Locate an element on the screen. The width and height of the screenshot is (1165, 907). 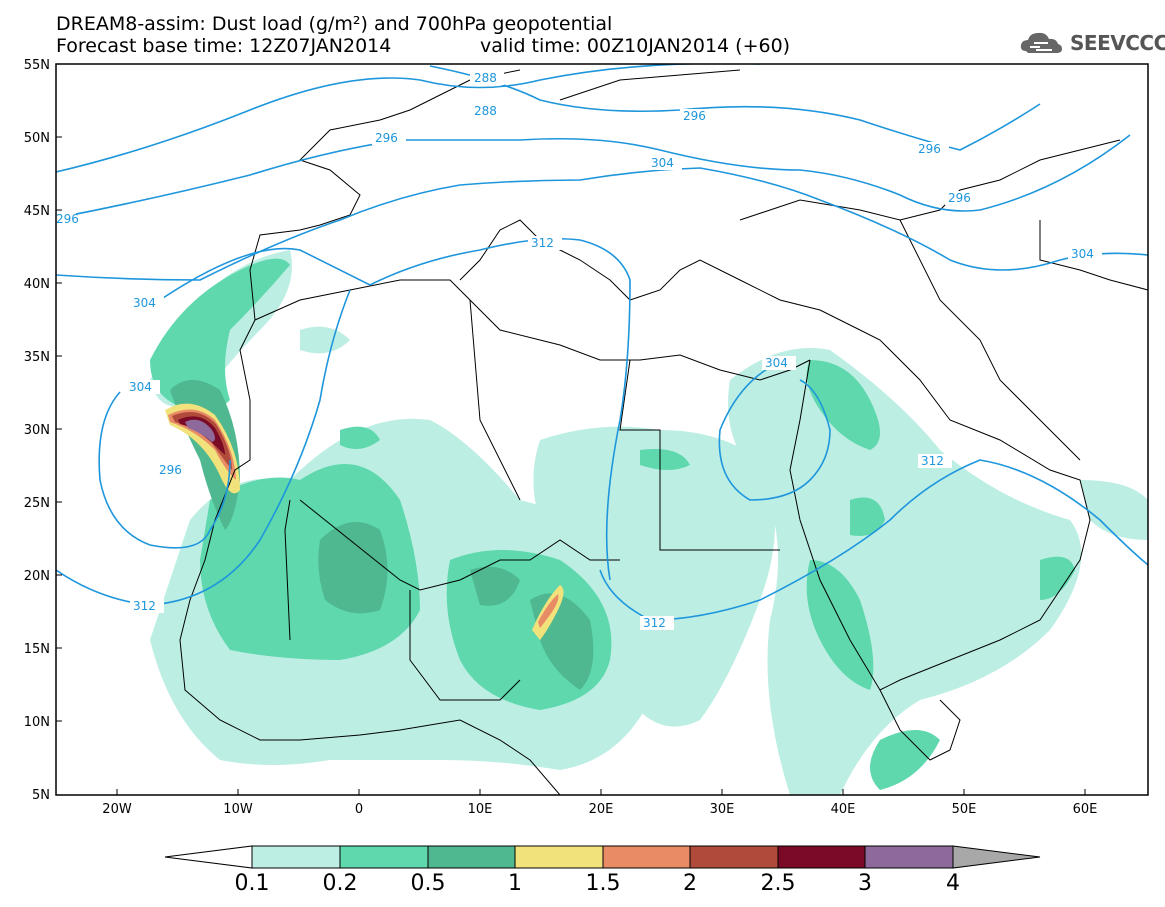
colorbar-label: 1 is located at coordinates (515, 883).